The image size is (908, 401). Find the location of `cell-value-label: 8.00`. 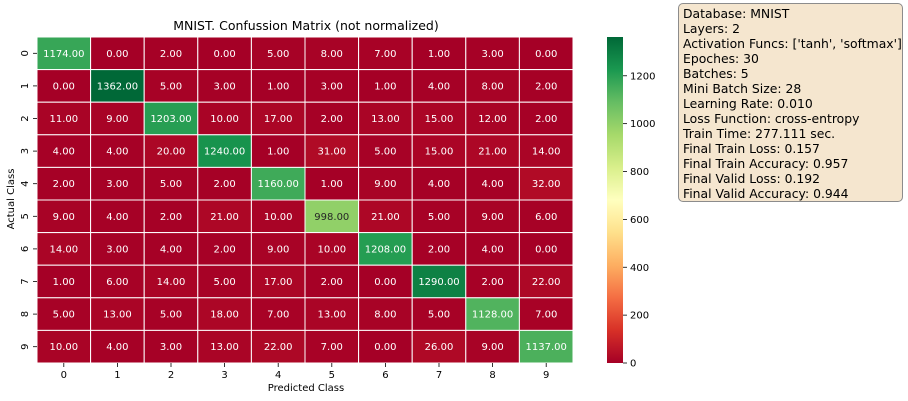

cell-value-label: 8.00 is located at coordinates (385, 315).